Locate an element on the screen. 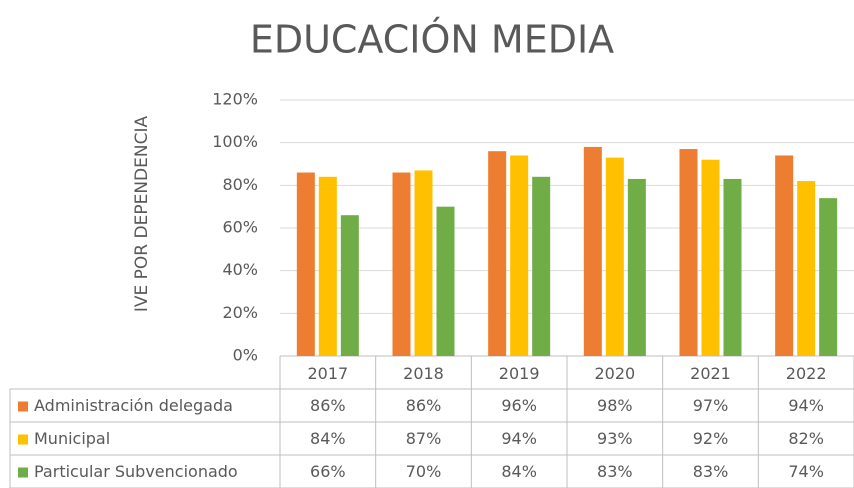 The width and height of the screenshot is (854, 488). x-tick-label: 2017 is located at coordinates (327, 373).